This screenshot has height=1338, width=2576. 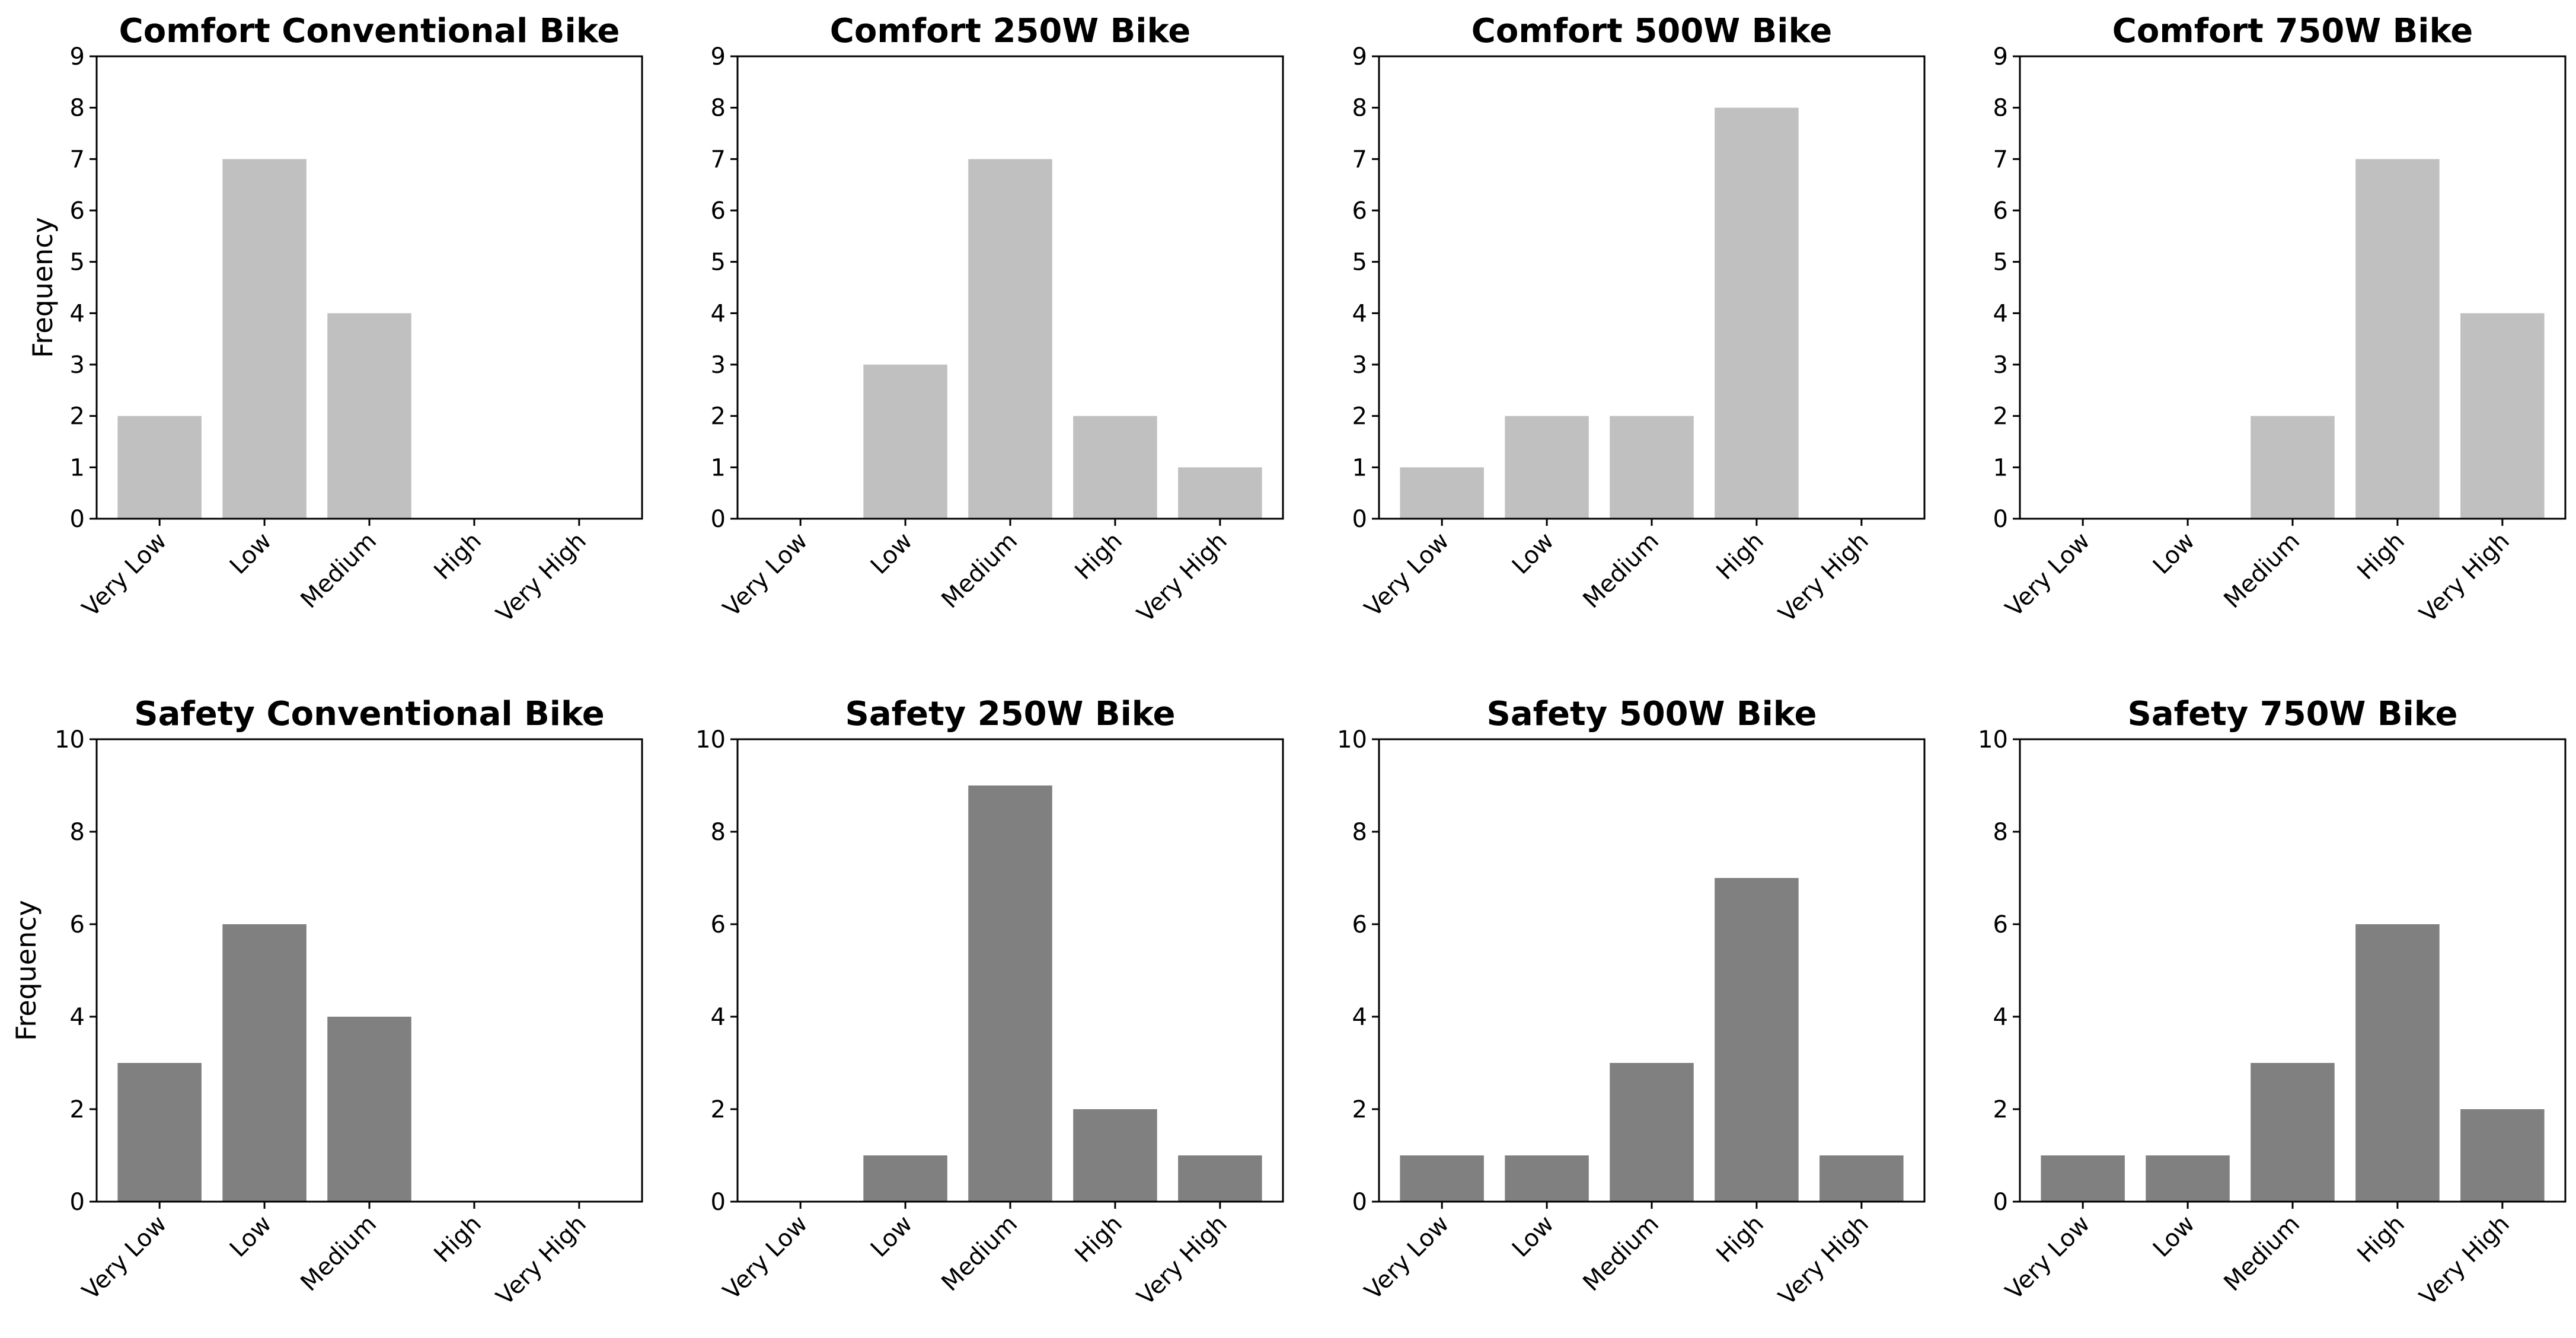 What do you see at coordinates (2293, 714) in the screenshot?
I see `chart-title: Safety 750W Bike` at bounding box center [2293, 714].